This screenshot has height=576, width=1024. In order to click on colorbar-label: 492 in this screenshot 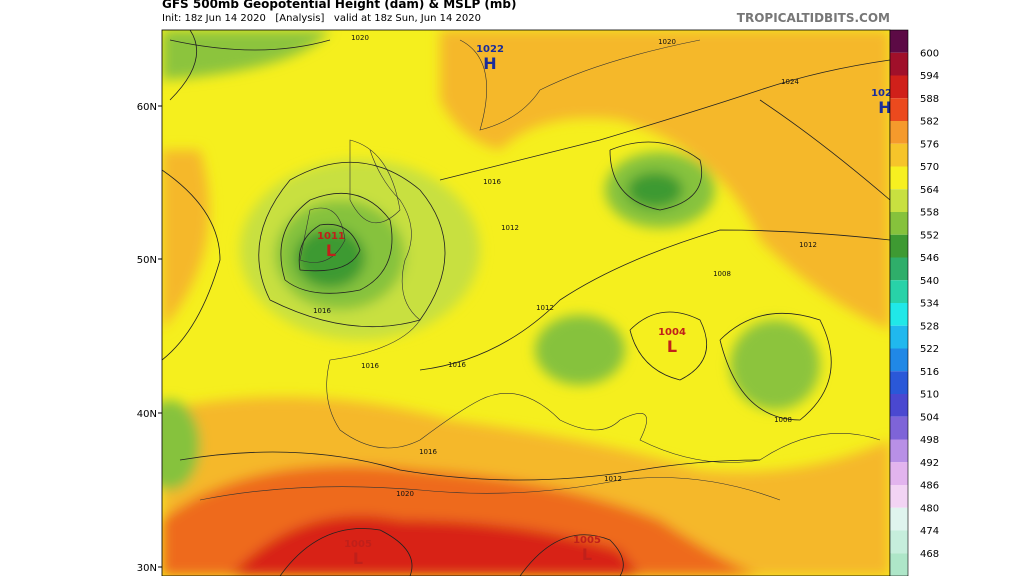, I will do `click(929, 463)`.